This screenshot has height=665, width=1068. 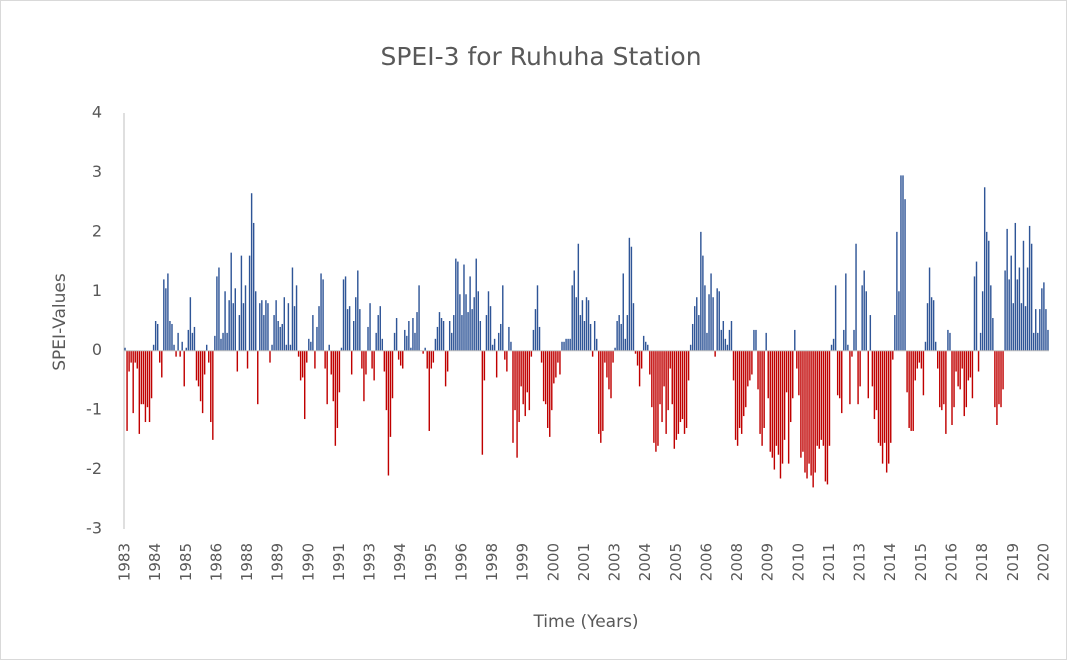 What do you see at coordinates (370, 562) in the screenshot?
I see `x-tick-label: 1993` at bounding box center [370, 562].